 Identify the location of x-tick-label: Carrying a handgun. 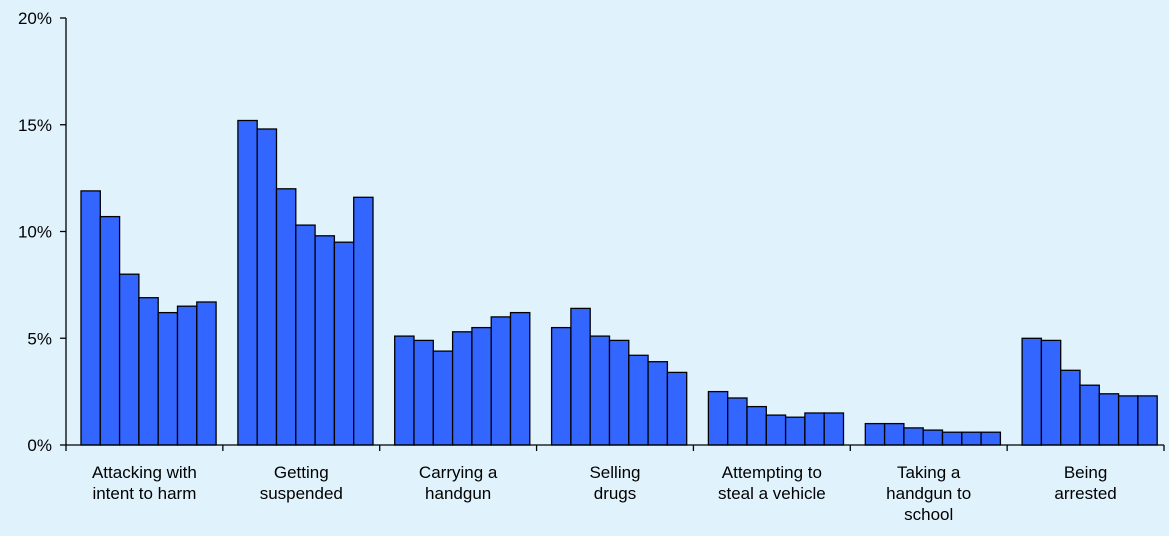
(458, 483).